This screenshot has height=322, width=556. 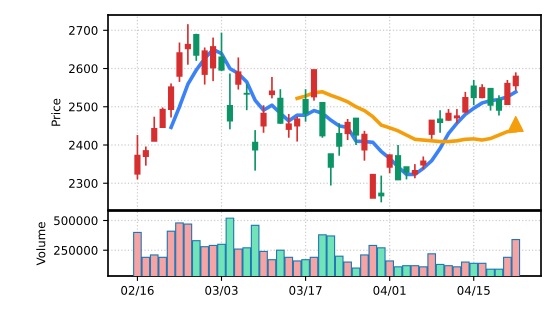 What do you see at coordinates (83, 30) in the screenshot?
I see `y-tick-label: 2700` at bounding box center [83, 30].